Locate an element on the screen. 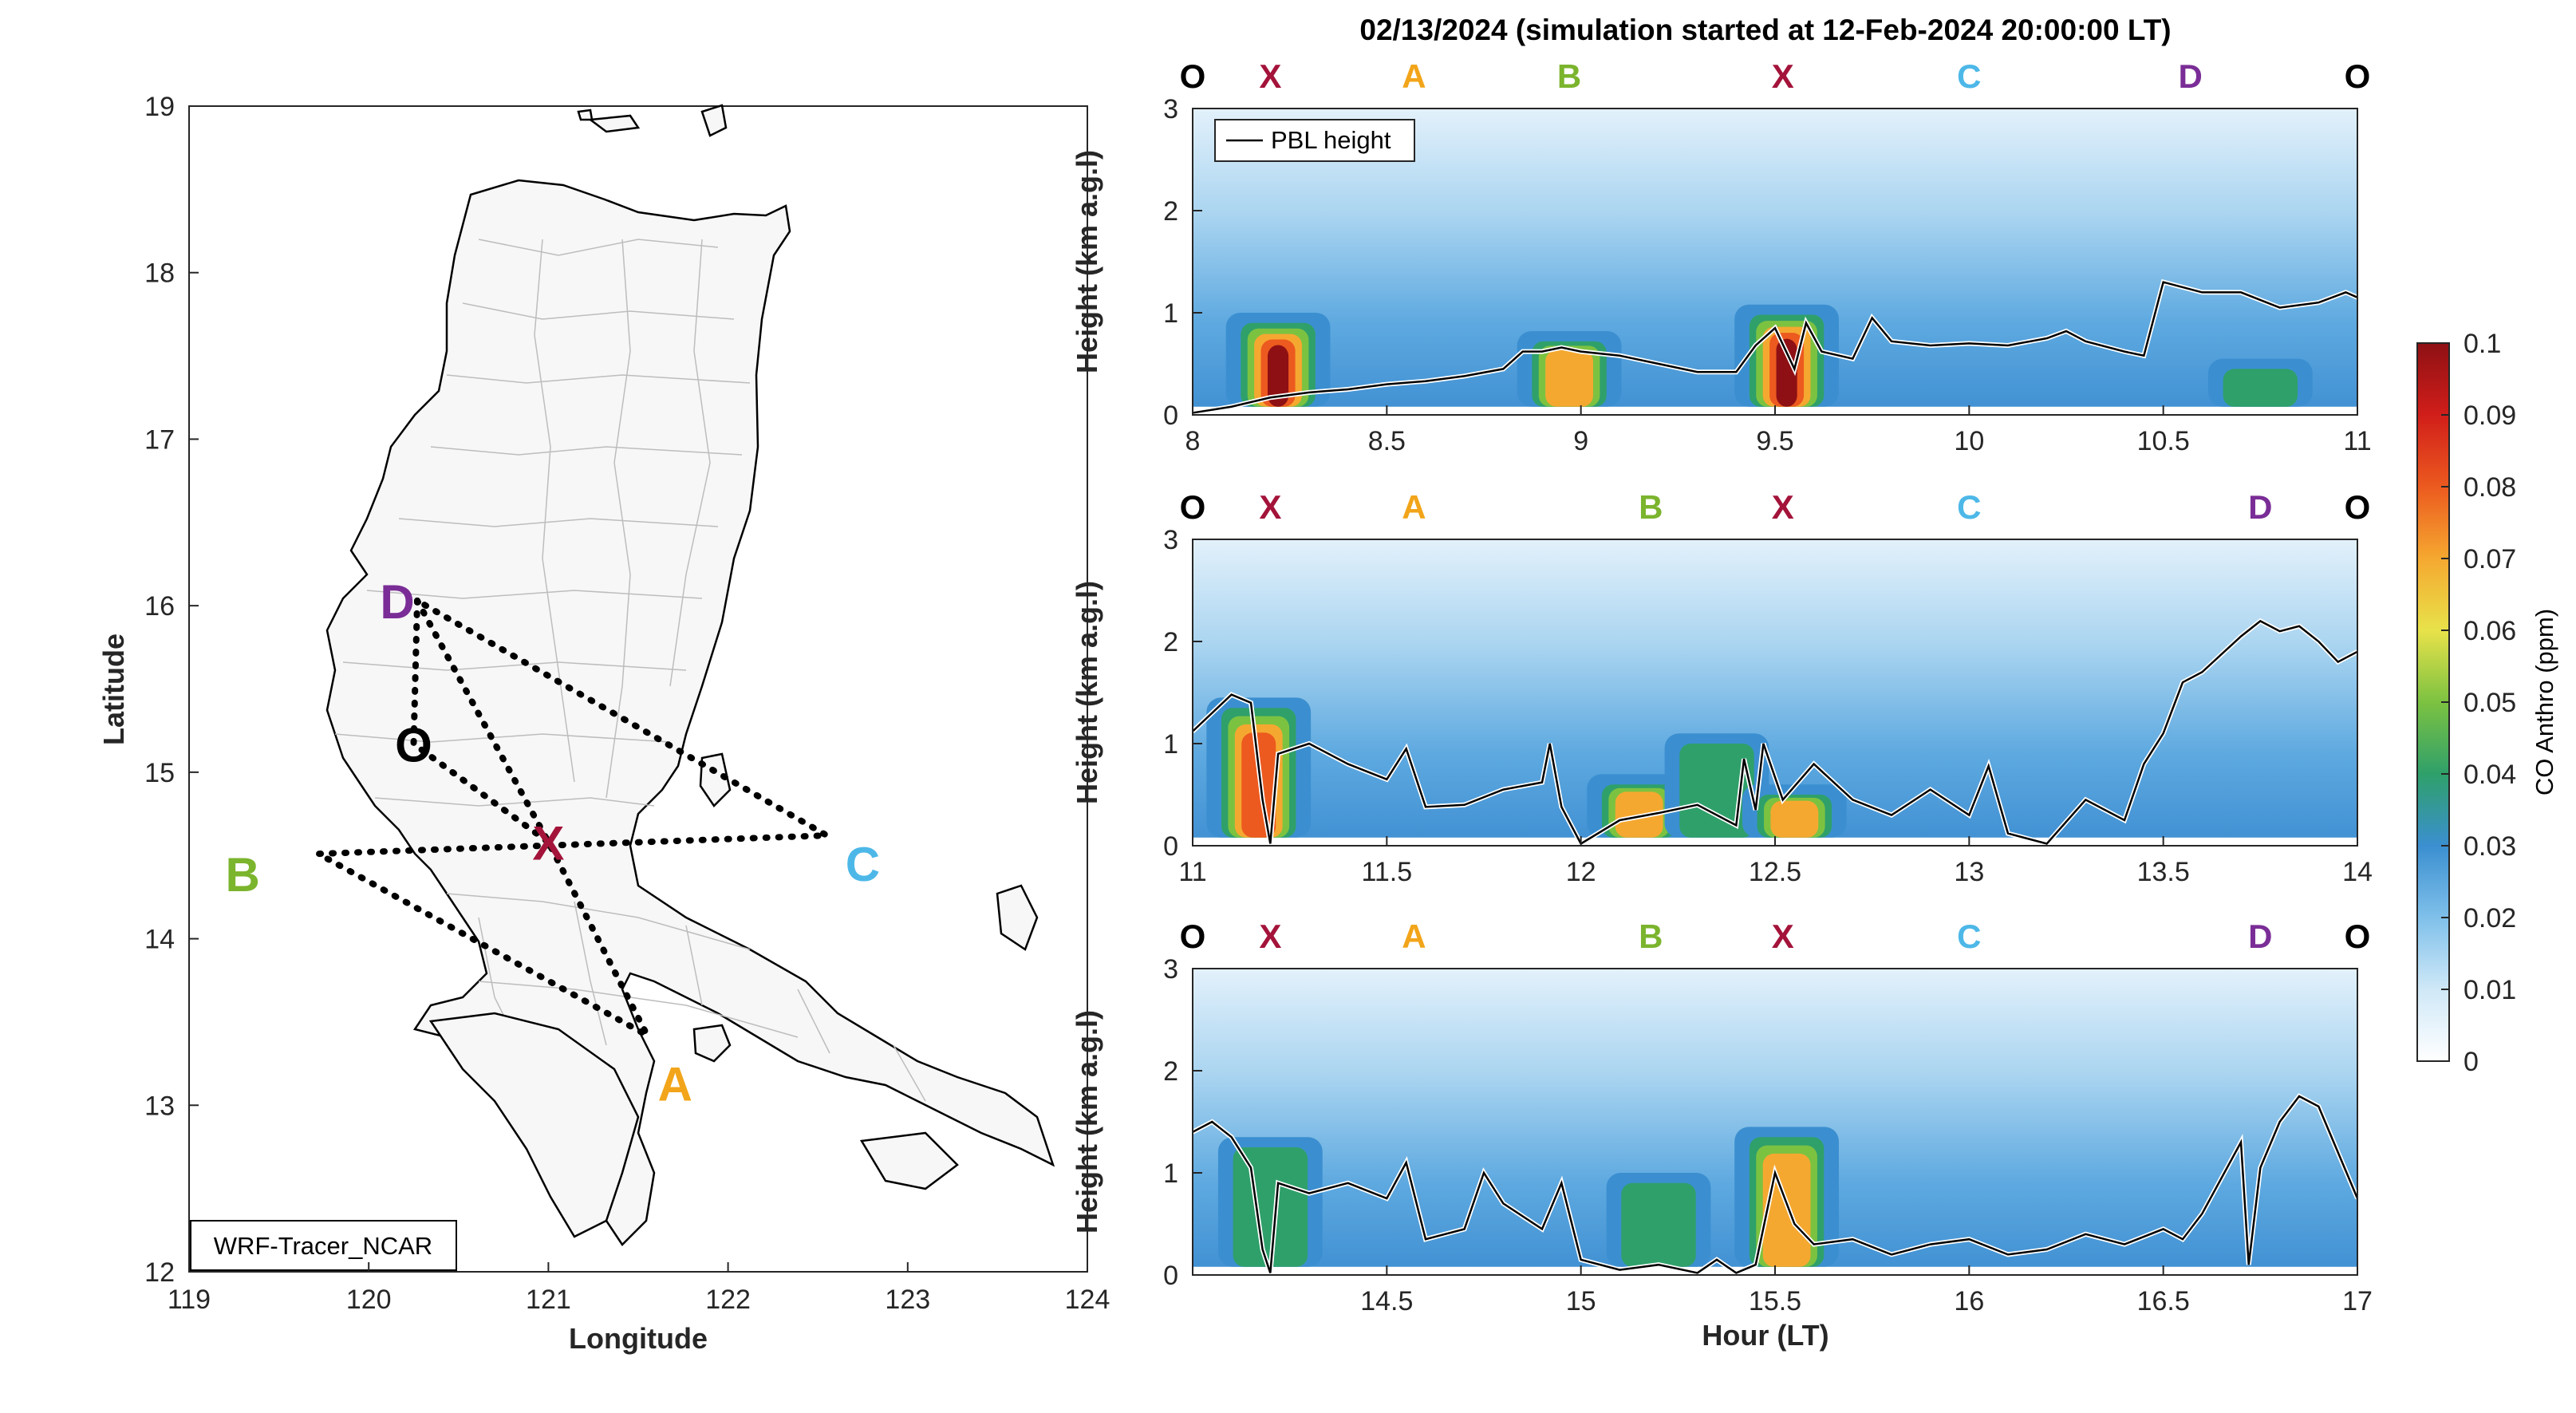 This screenshot has height=1413, width=2576. map-y-tick-label: 18 is located at coordinates (160, 274).